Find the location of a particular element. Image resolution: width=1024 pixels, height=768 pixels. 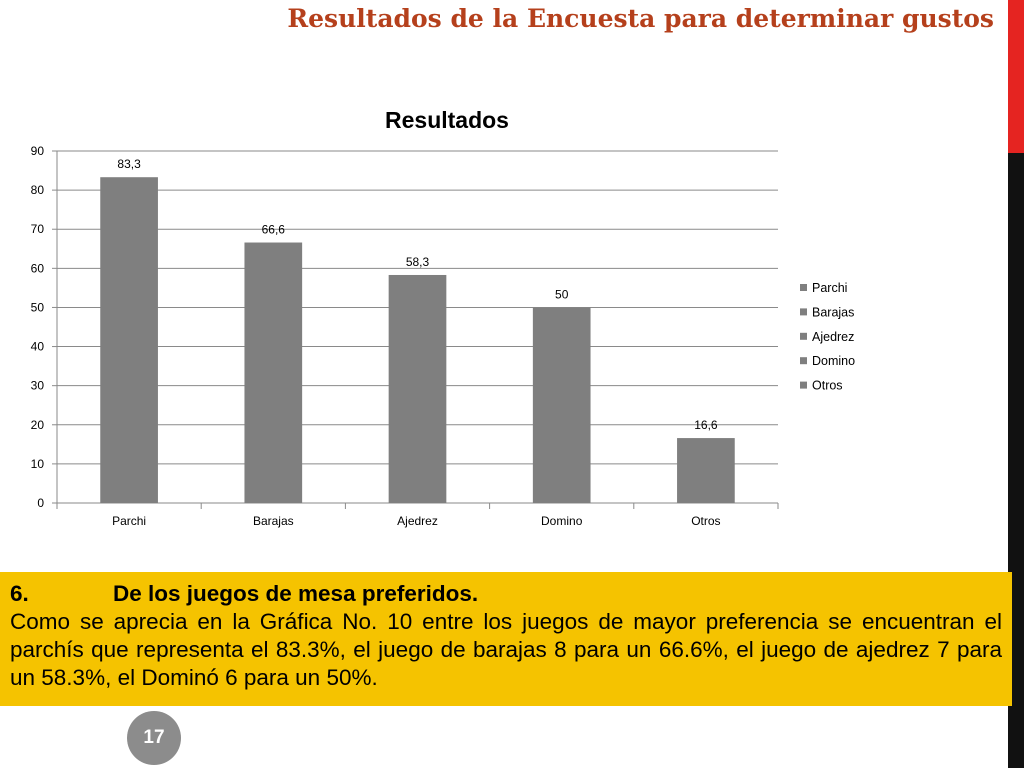

y-tick-label: 10 is located at coordinates (38, 464).